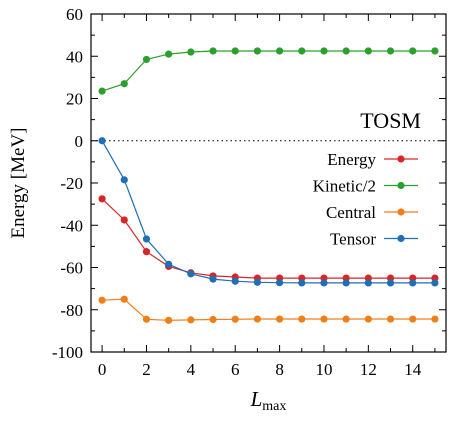 The image size is (463, 421). What do you see at coordinates (146, 369) in the screenshot?
I see `x-tick-label: 2` at bounding box center [146, 369].